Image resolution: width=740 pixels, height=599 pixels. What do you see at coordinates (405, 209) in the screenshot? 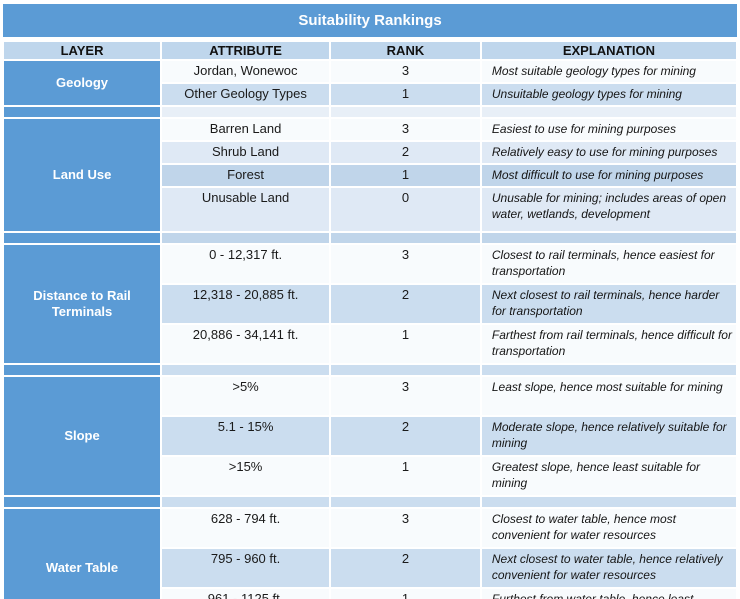
I see `rank-cell: 0` at bounding box center [405, 209].